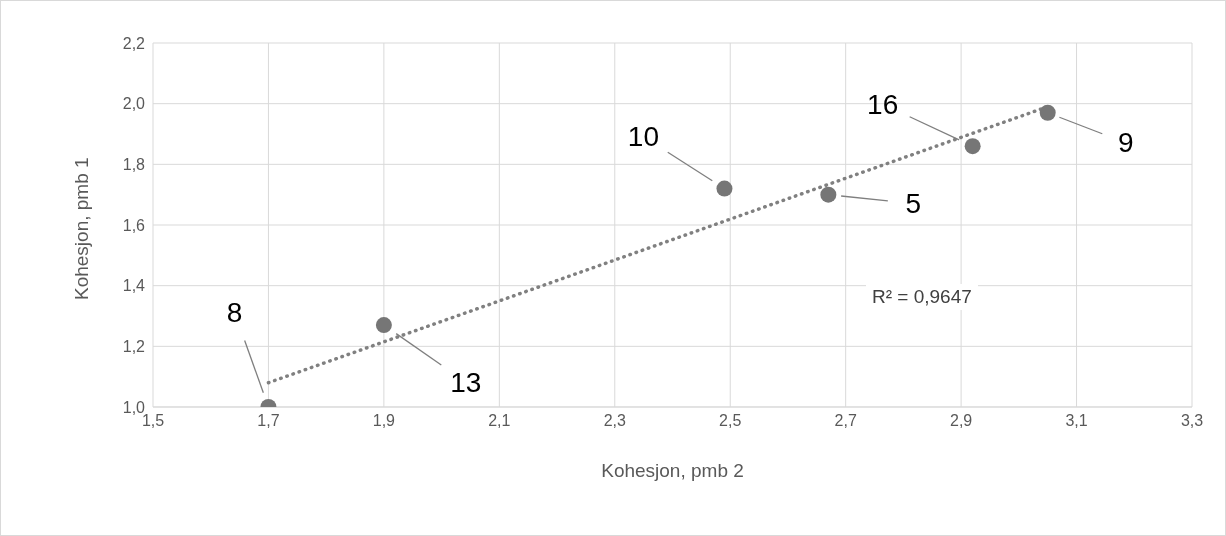 The image size is (1226, 536). Describe the element at coordinates (845, 421) in the screenshot. I see `x-tick-label: 2,7` at that location.